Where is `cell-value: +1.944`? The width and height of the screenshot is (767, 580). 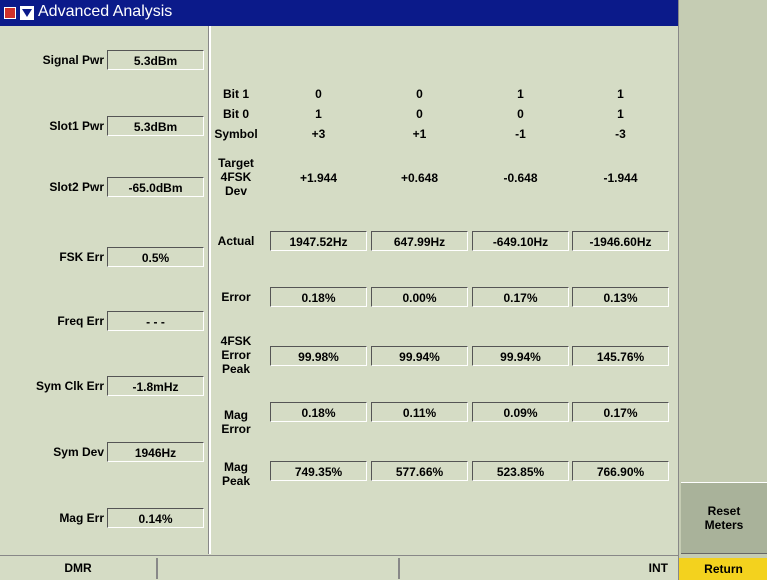 cell-value: +1.944 is located at coordinates (318, 178).